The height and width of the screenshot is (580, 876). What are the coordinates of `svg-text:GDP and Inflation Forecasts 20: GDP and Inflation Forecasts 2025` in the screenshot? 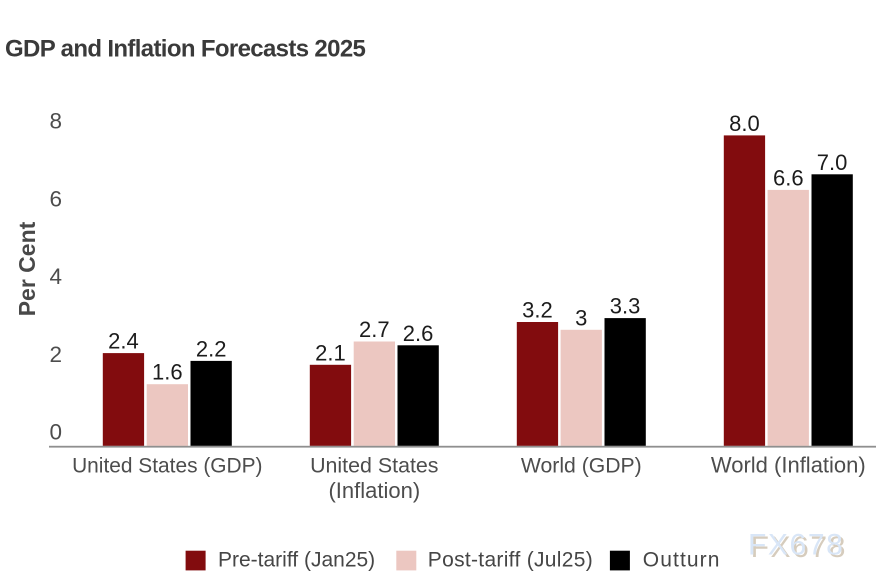 It's located at (185, 49).